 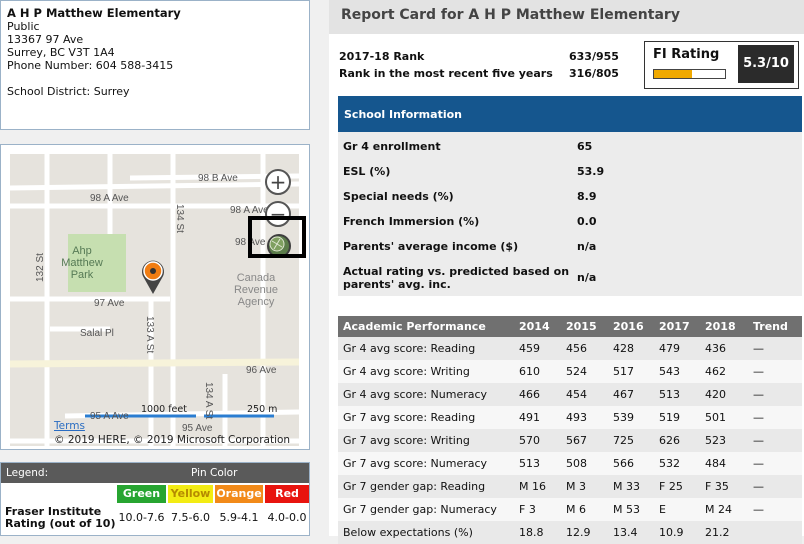 I want to click on rank5-value: 316/805, so click(x=594, y=73).